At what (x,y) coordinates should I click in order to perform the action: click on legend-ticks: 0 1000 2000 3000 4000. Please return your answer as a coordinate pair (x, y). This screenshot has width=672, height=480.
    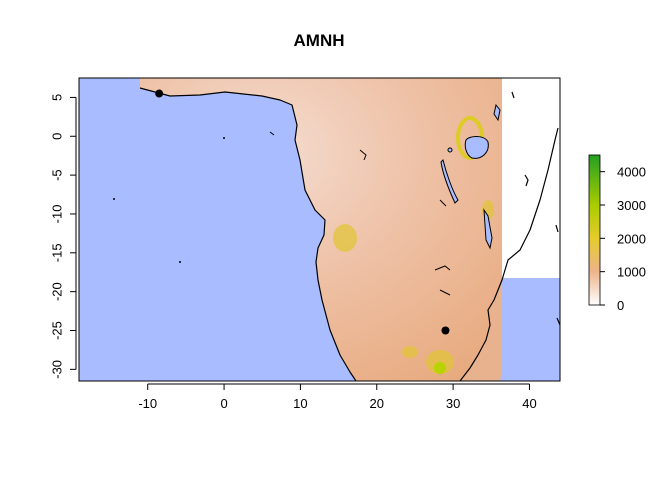
    Looking at the image, I should click on (623, 239).